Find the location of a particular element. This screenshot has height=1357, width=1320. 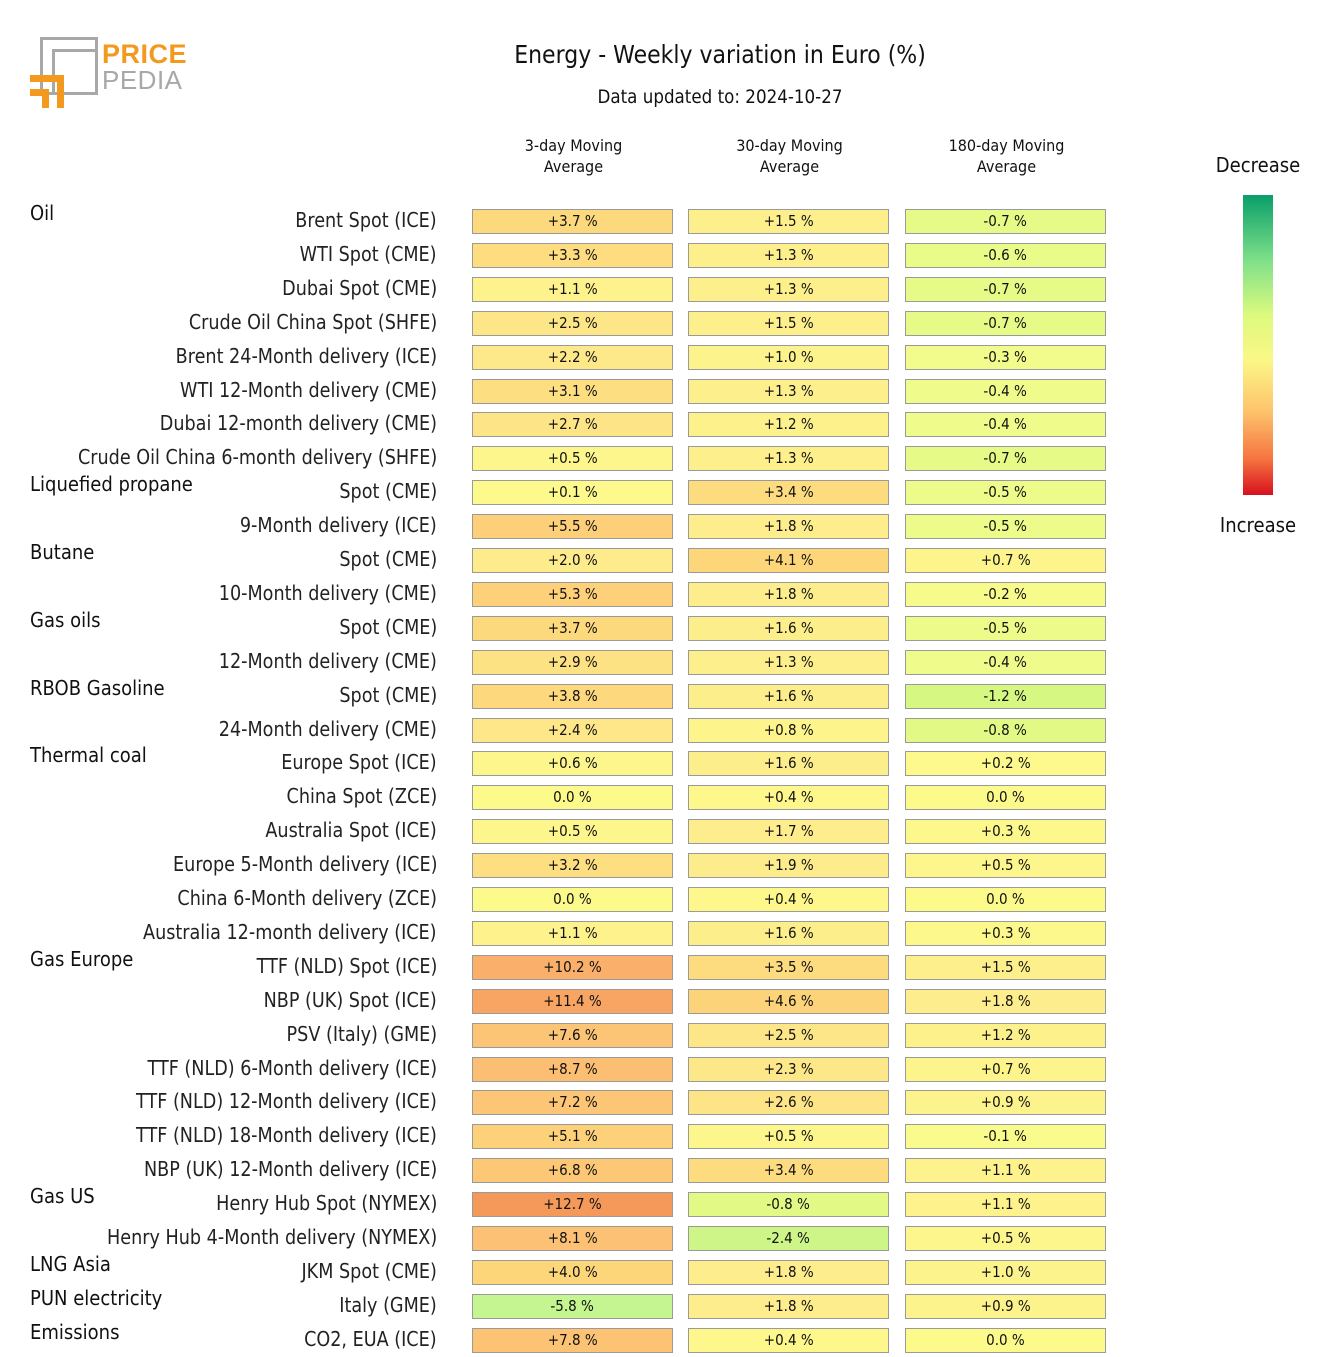

value-text: +1.7 % is located at coordinates (788, 831).